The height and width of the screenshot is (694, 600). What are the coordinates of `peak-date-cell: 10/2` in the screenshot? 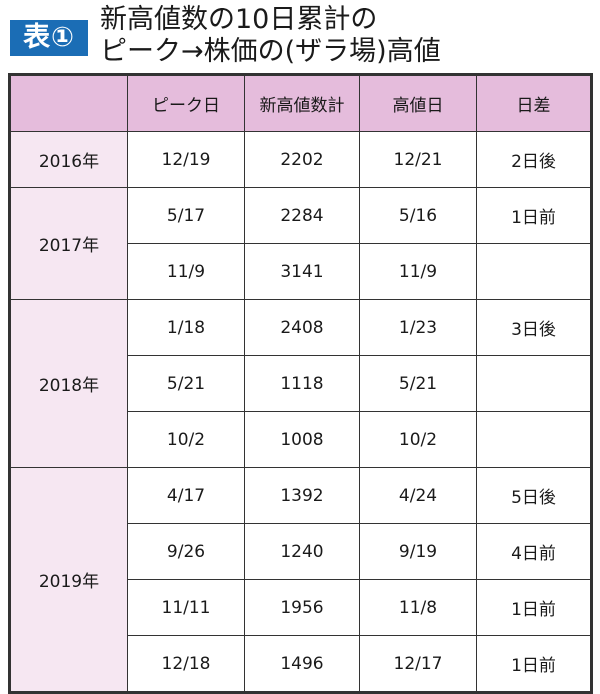 It's located at (186, 439).